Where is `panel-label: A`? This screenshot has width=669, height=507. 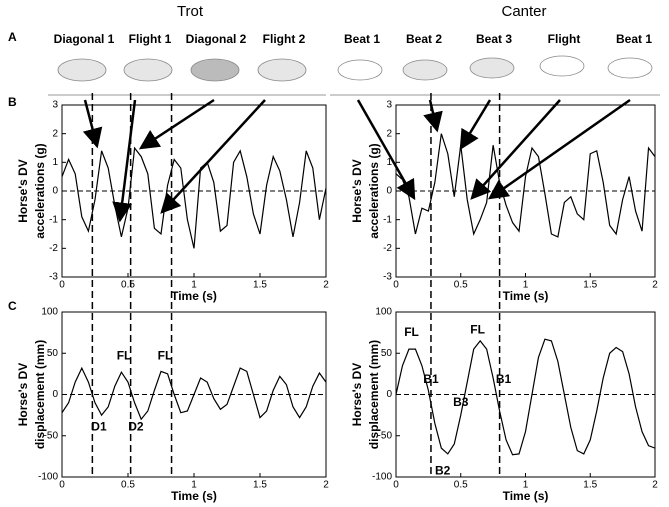 panel-label: A is located at coordinates (12, 37).